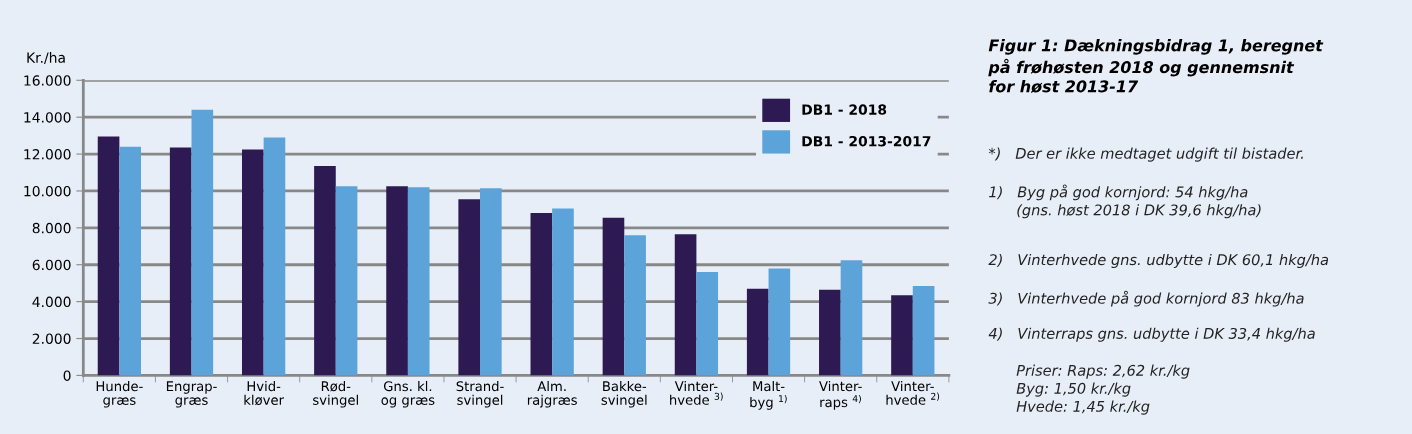 Image resolution: width=1412 pixels, height=434 pixels. I want to click on x-tick-label: Alm. rajgræs, so click(552, 394).